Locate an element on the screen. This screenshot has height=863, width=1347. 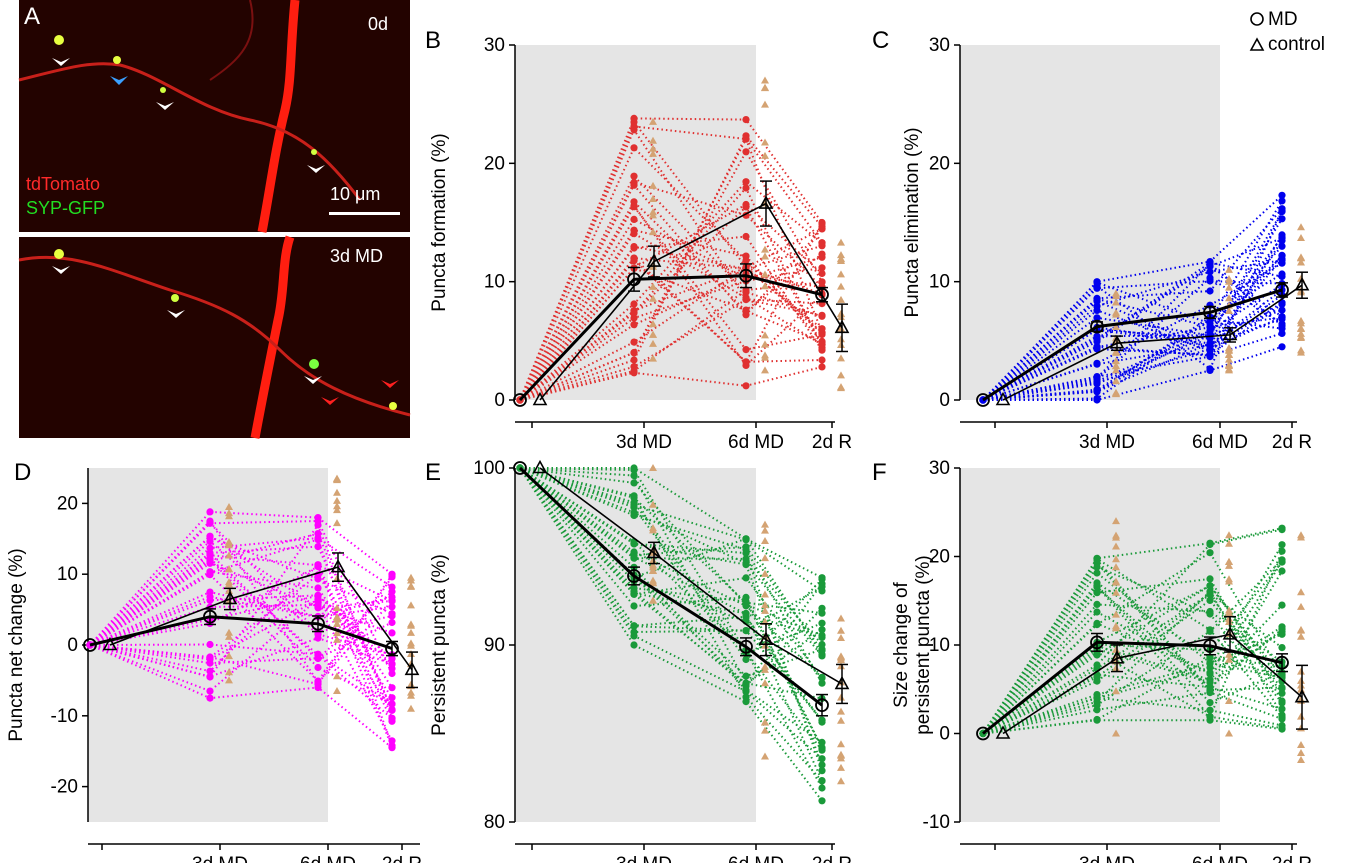
y-tick-label: 0 is located at coordinates (944, 734).